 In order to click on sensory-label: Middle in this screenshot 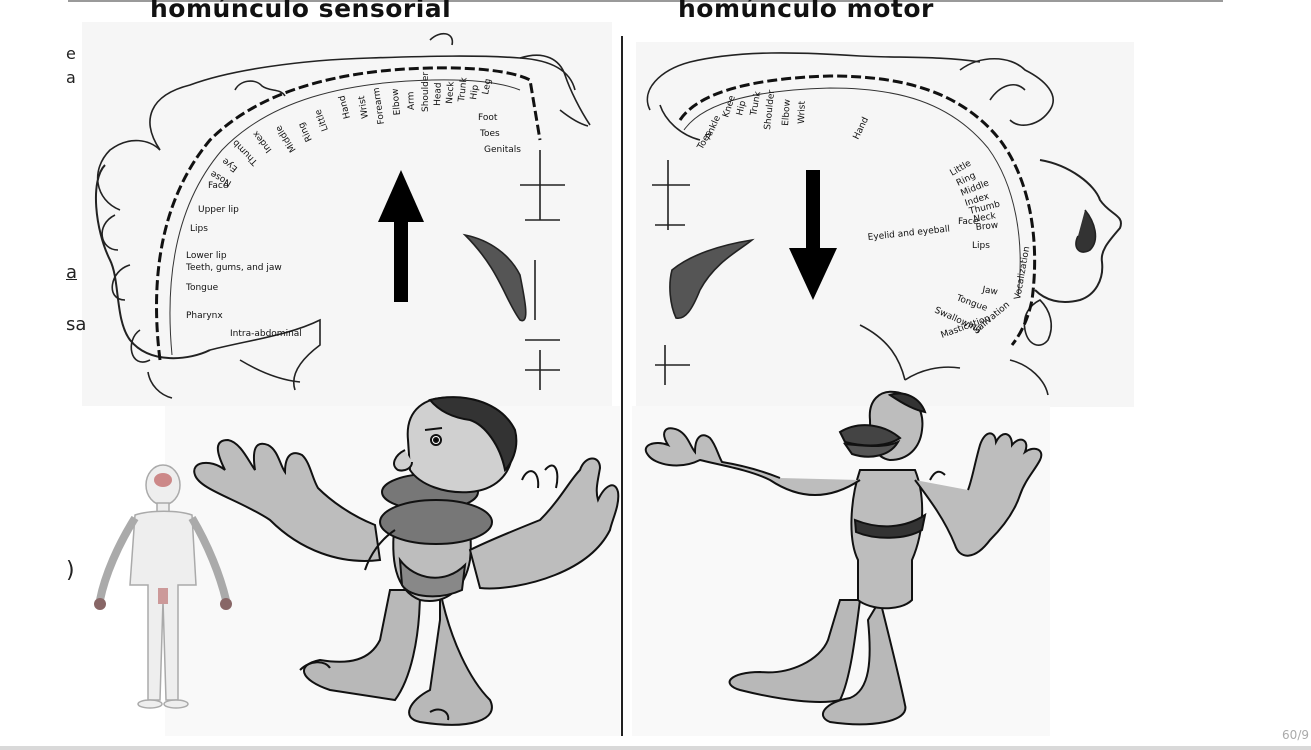, I will do `click(286, 138)`.